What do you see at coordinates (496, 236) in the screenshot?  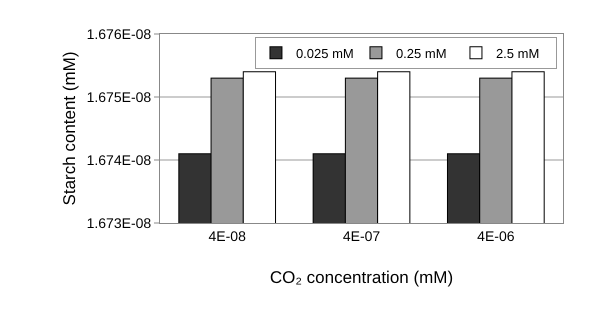 I see `x-tick-label: 4E-06` at bounding box center [496, 236].